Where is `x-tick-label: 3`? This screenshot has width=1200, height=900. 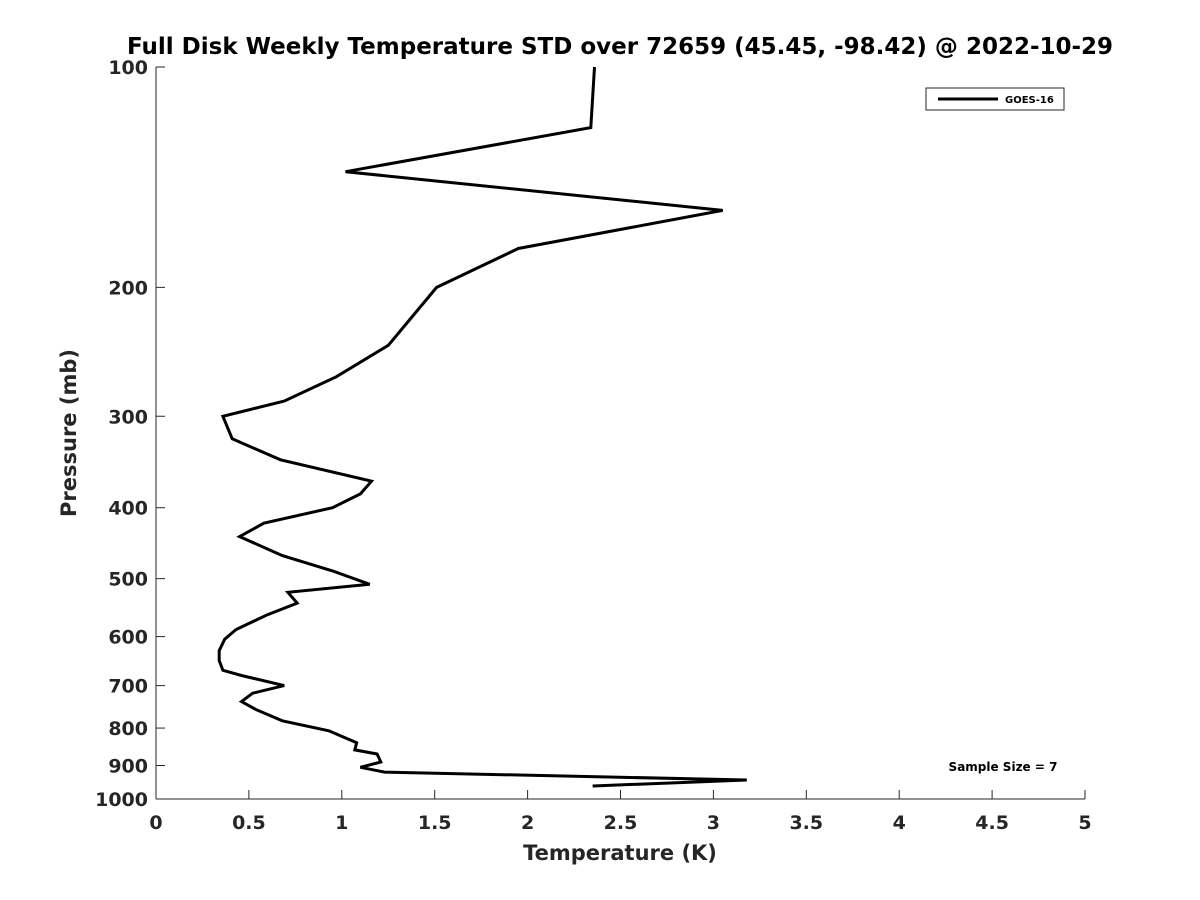
x-tick-label: 3 is located at coordinates (713, 823).